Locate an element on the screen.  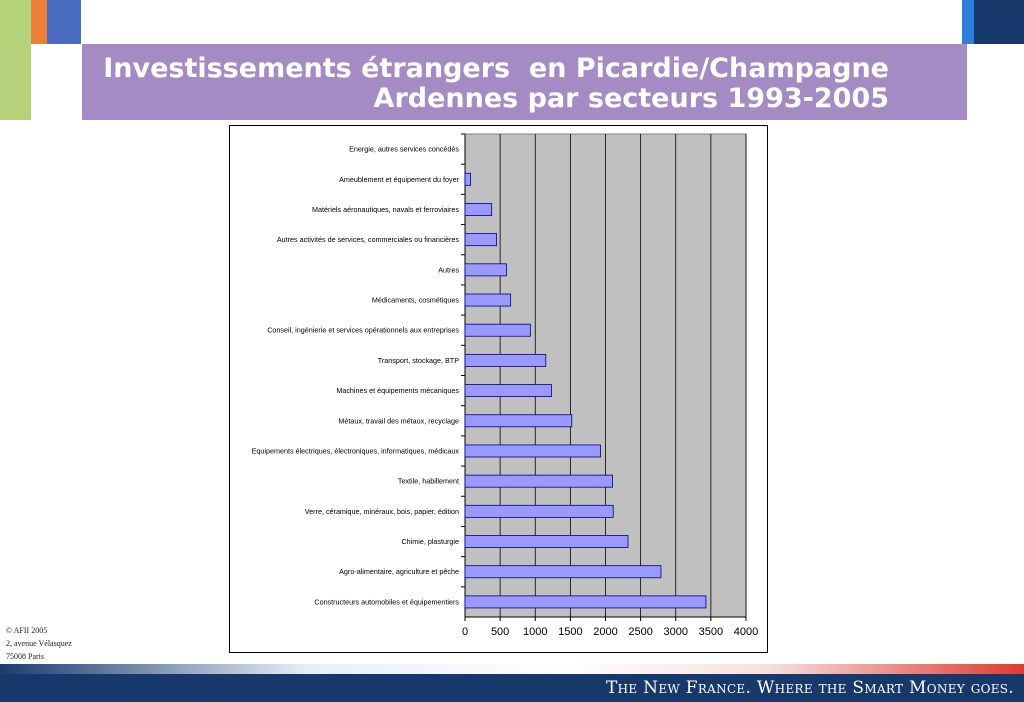
category-label: Médicaments, cosmétiques is located at coordinates (415, 300).